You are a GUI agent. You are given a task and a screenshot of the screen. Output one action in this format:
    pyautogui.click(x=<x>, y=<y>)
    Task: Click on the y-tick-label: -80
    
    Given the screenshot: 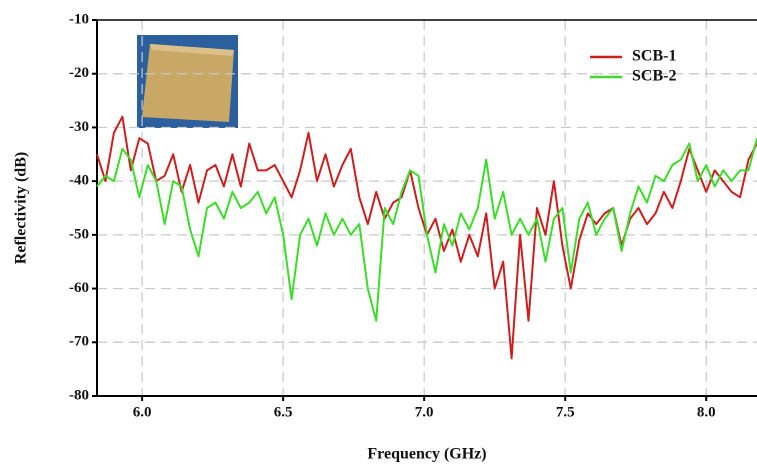 What is the action you would take?
    pyautogui.click(x=79, y=395)
    